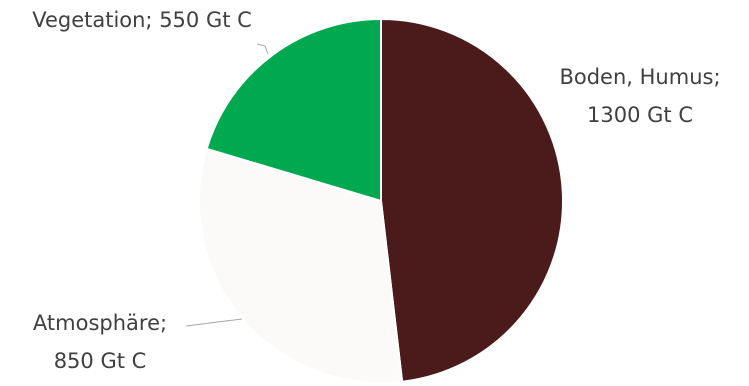  What do you see at coordinates (100, 323) in the screenshot?
I see `data-label-line: Atmosphäre;` at bounding box center [100, 323].